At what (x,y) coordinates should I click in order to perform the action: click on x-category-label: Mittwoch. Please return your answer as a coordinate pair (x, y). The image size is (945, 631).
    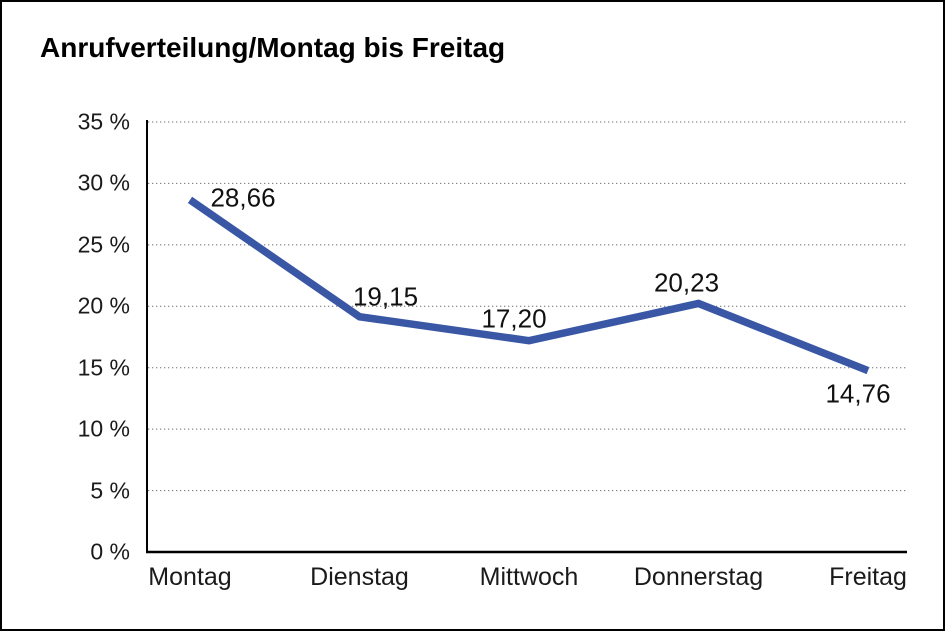
    Looking at the image, I should click on (529, 577).